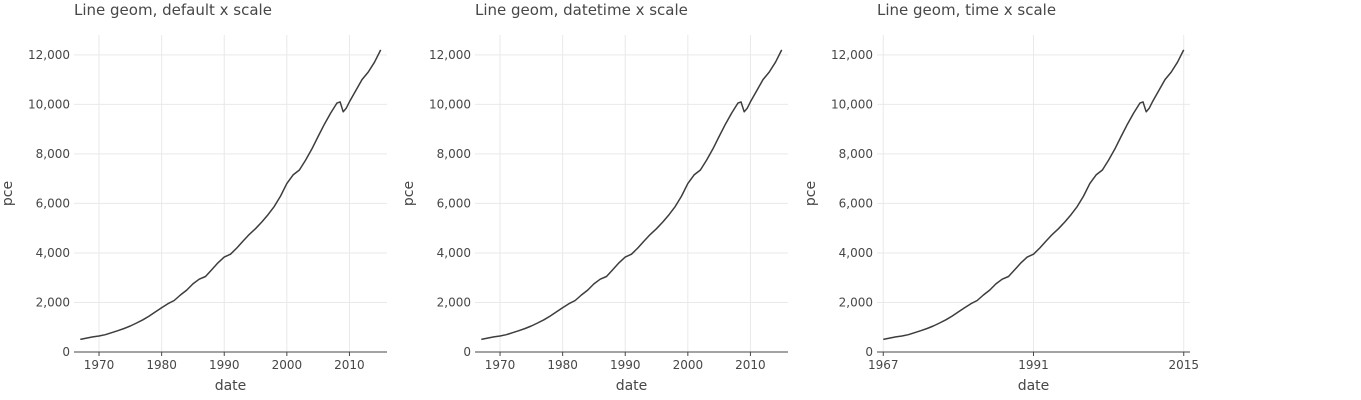 Image resolution: width=1361 pixels, height=400 pixels. What do you see at coordinates (883, 365) in the screenshot?
I see `x-tick-label: 1967` at bounding box center [883, 365].